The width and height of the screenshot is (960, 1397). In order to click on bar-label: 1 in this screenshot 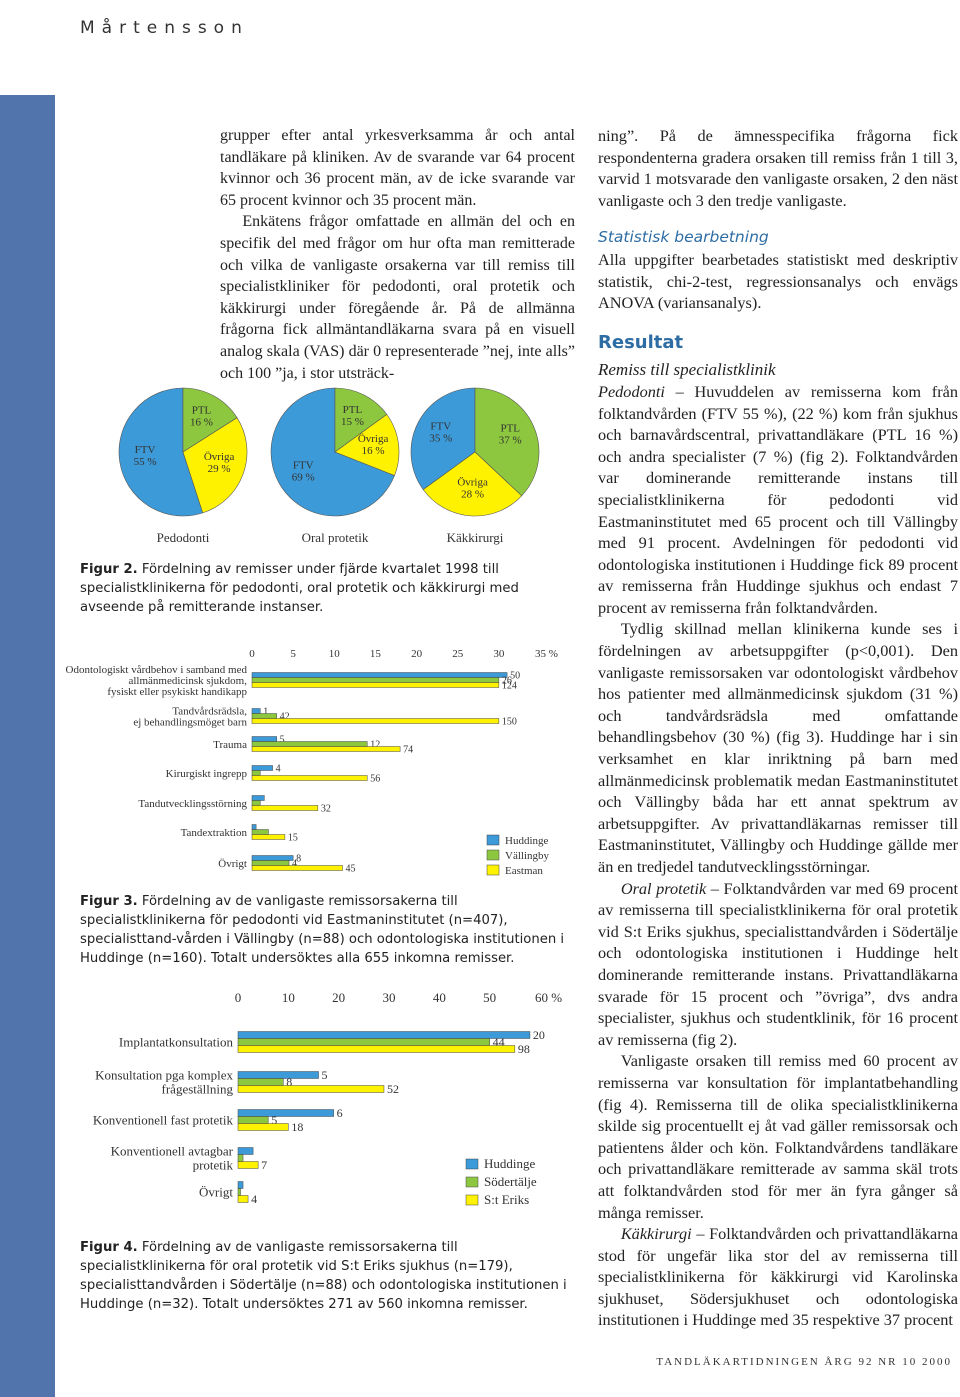, I will do `click(265, 712)`.